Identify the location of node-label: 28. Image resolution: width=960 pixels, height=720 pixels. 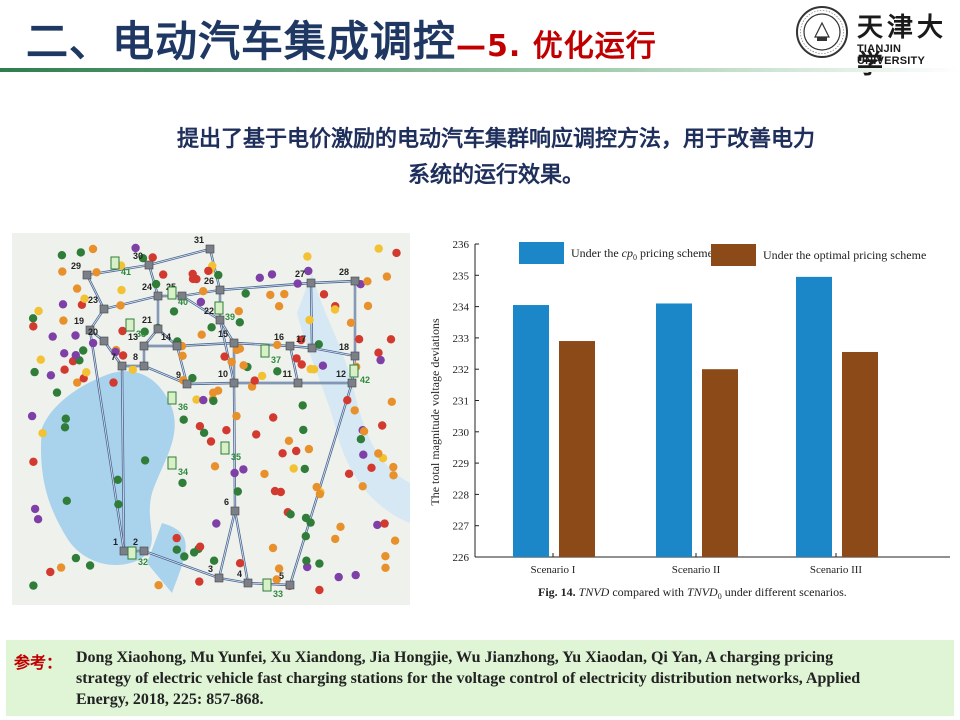
(344, 272).